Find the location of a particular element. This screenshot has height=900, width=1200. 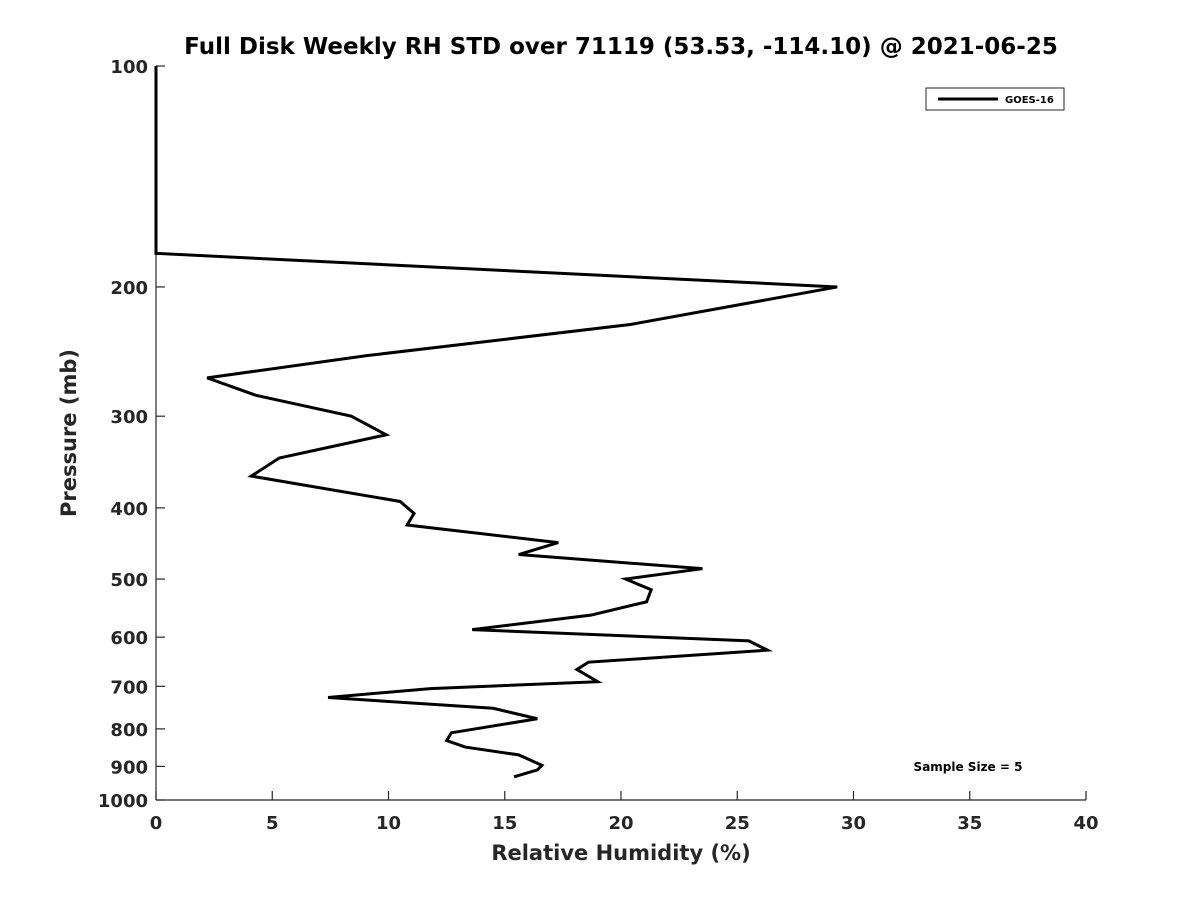

sample-size-annotation: Sample Size = 5 is located at coordinates (968, 767).